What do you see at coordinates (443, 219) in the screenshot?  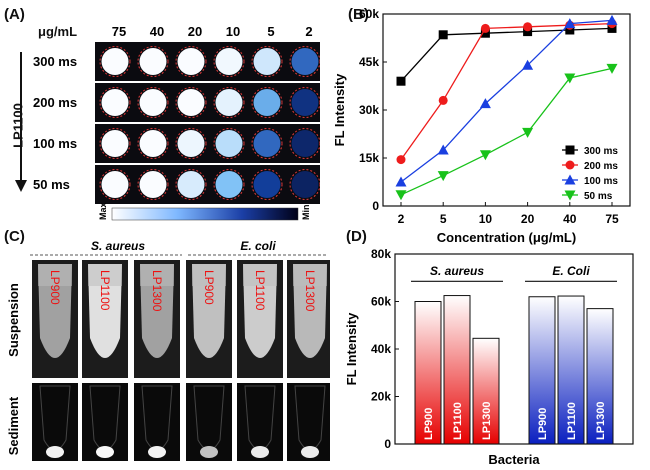 I see `x-tick-label: 5` at bounding box center [443, 219].